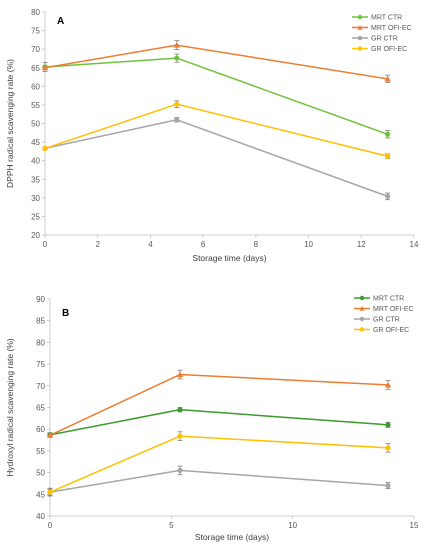  Describe the element at coordinates (35, 235) in the screenshot. I see `y-tick-label: 20` at that location.